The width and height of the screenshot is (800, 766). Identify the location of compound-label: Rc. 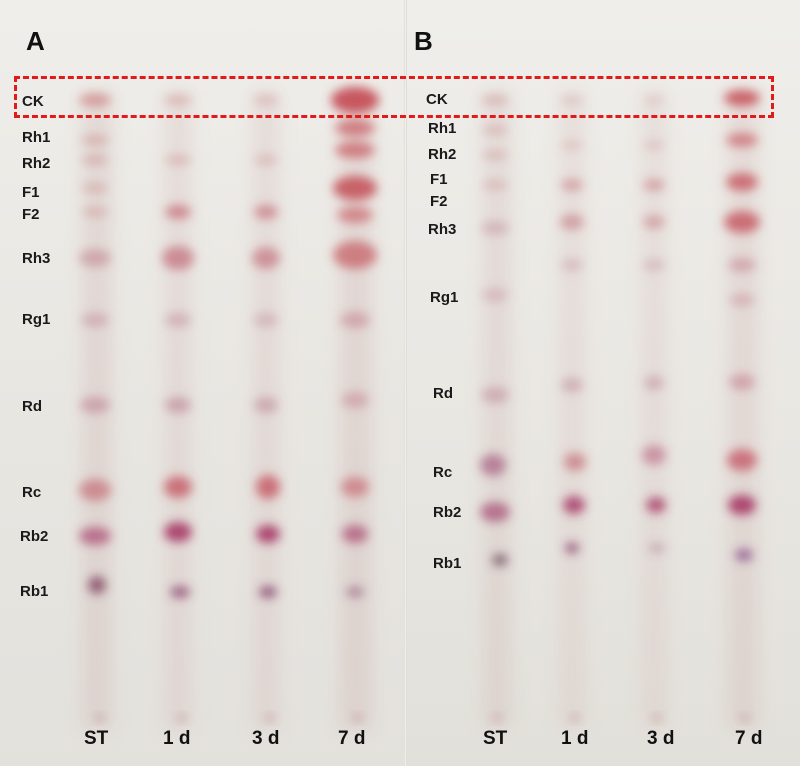
(443, 472).